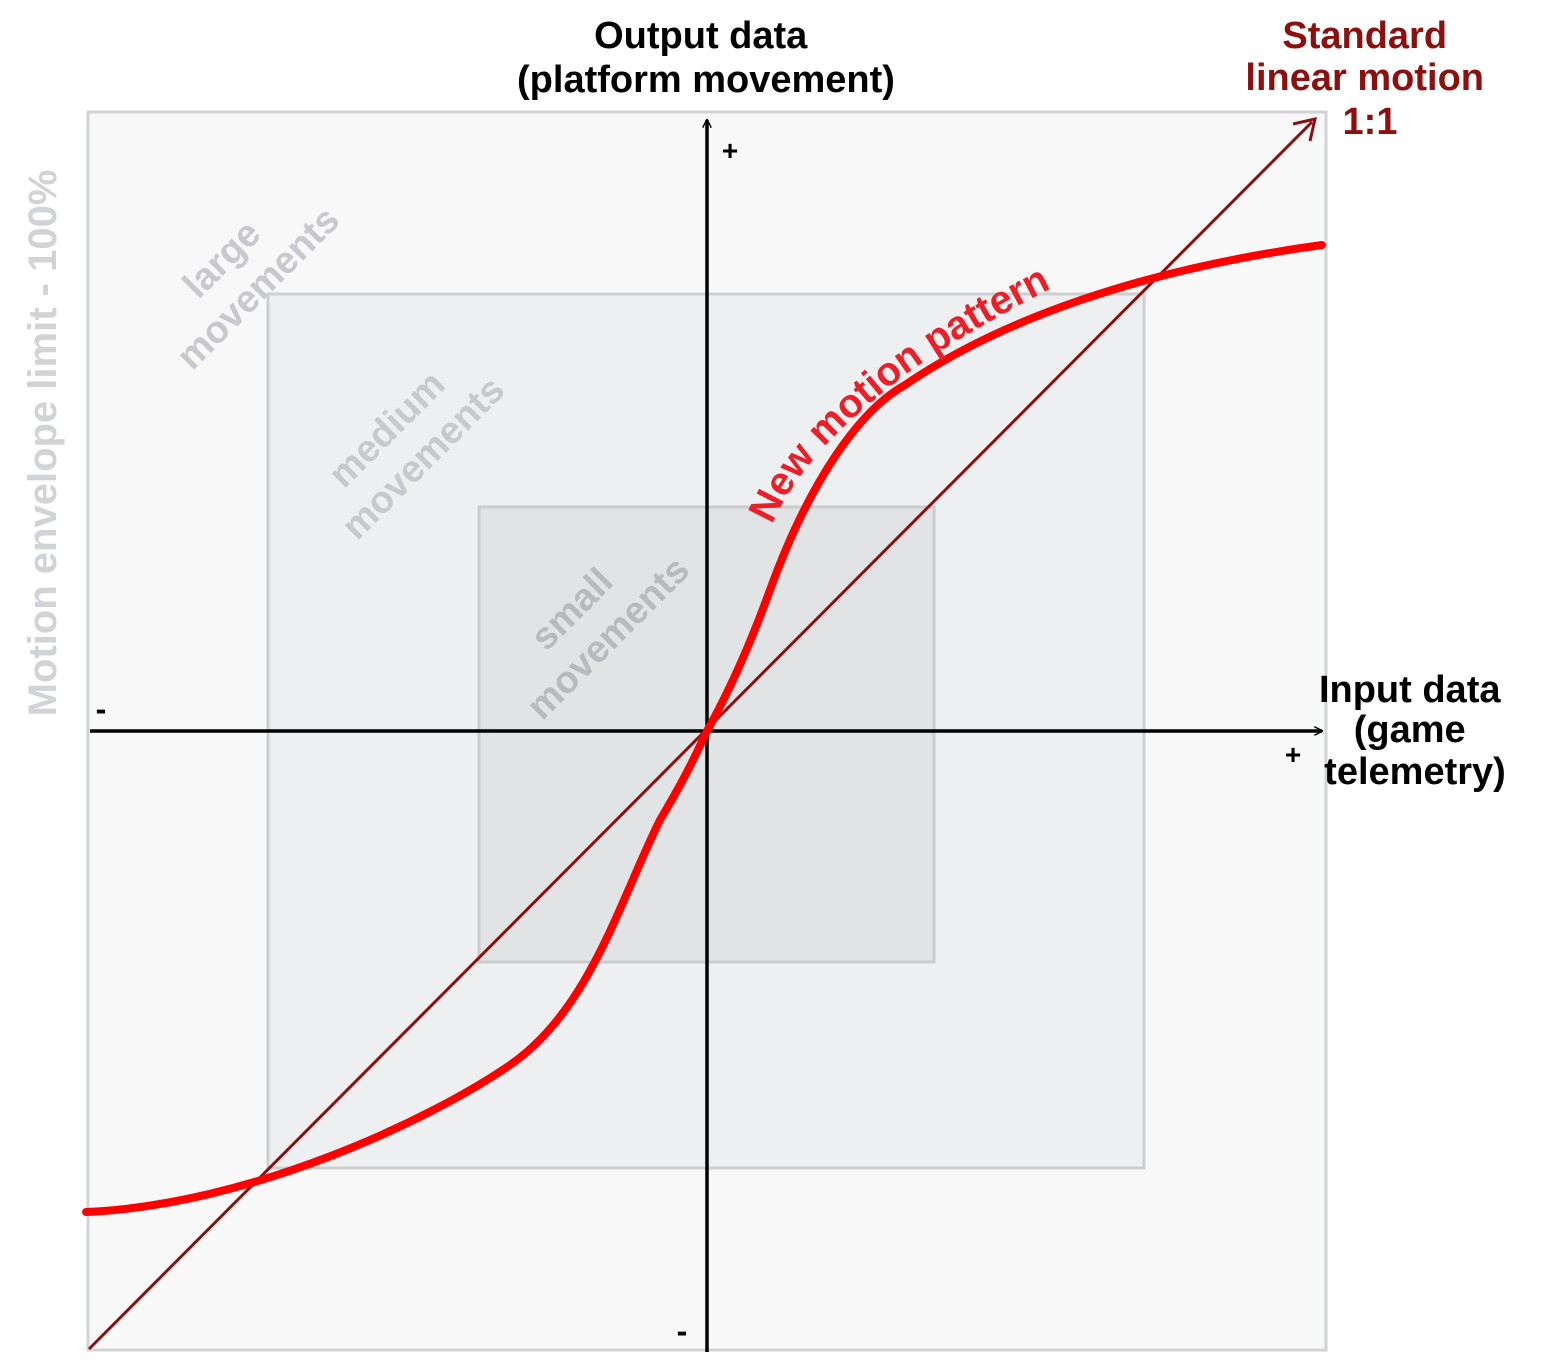  I want to click on x-axis-title-line1: Input data, so click(1410, 690).